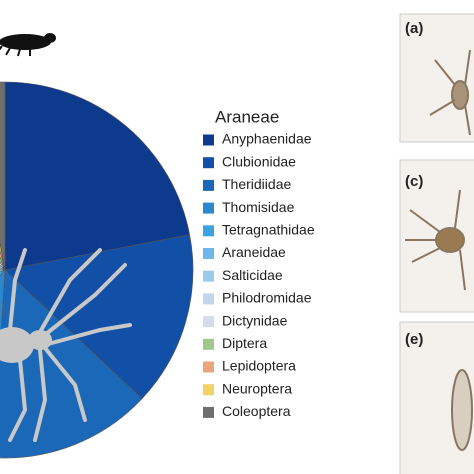 This screenshot has width=474, height=474. What do you see at coordinates (259, 366) in the screenshot?
I see `legend-label: Lepidoptera` at bounding box center [259, 366].